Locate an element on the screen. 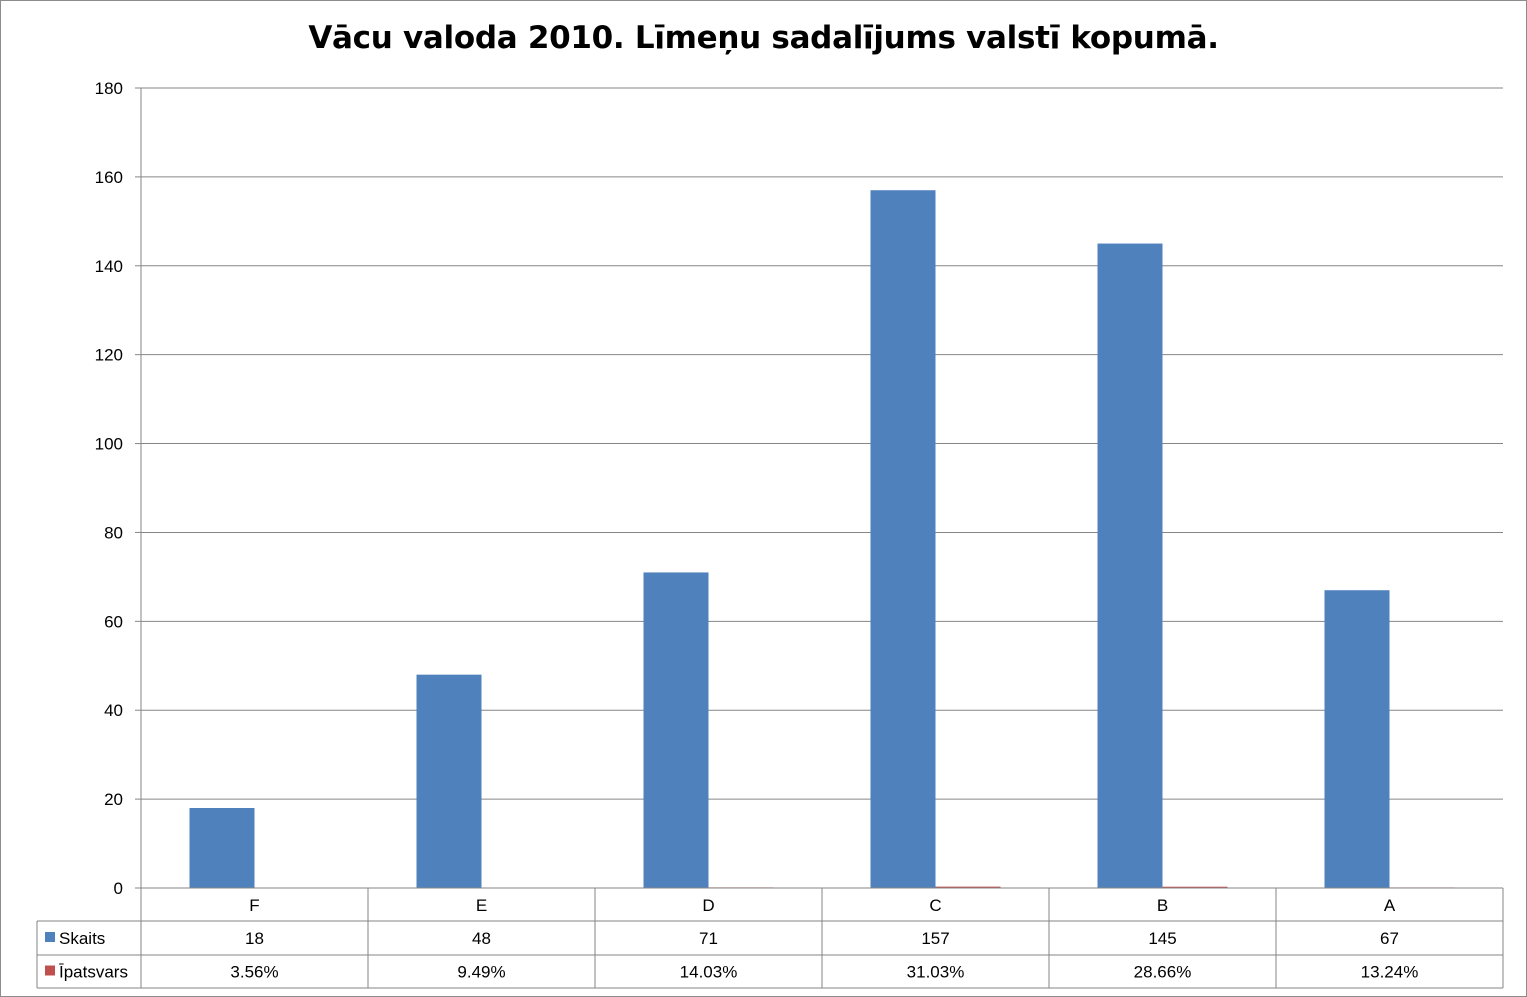 The image size is (1527, 997). y-axis-ticks: 0 20 40 60 80 100 120 140 160 180 is located at coordinates (118, 488).